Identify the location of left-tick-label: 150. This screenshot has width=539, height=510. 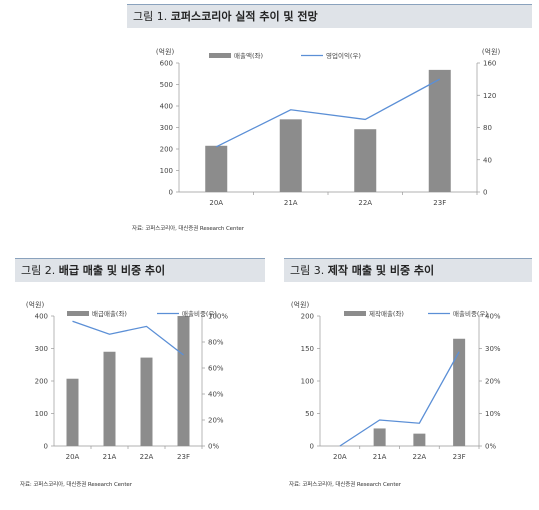
(307, 349).